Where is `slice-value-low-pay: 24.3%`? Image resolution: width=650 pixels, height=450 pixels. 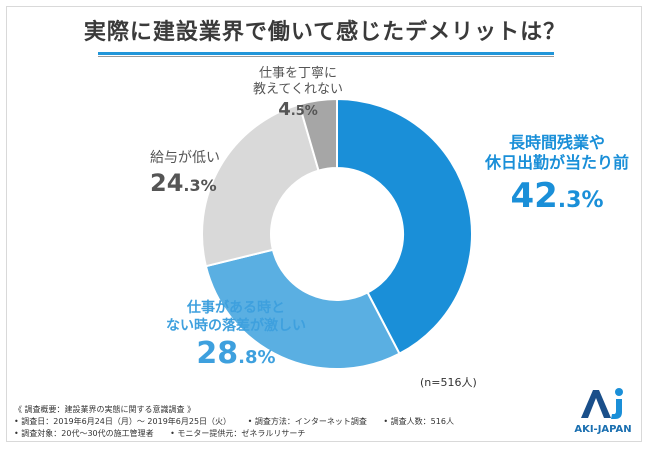
slice-value-low-pay: 24.3% is located at coordinates (200, 183).